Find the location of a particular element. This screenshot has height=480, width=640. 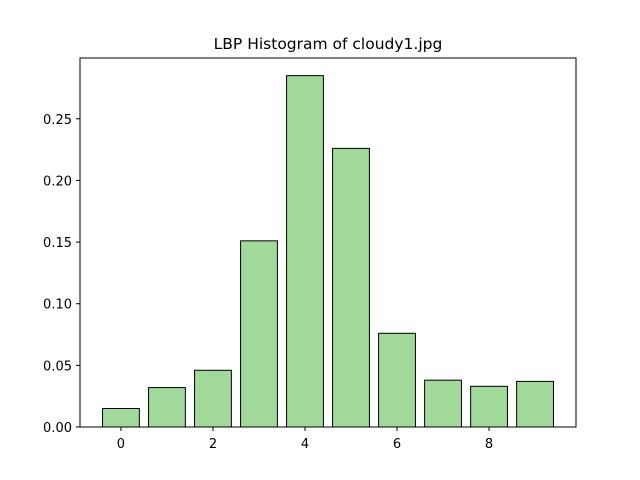

x-tick-label: 8 is located at coordinates (489, 444).